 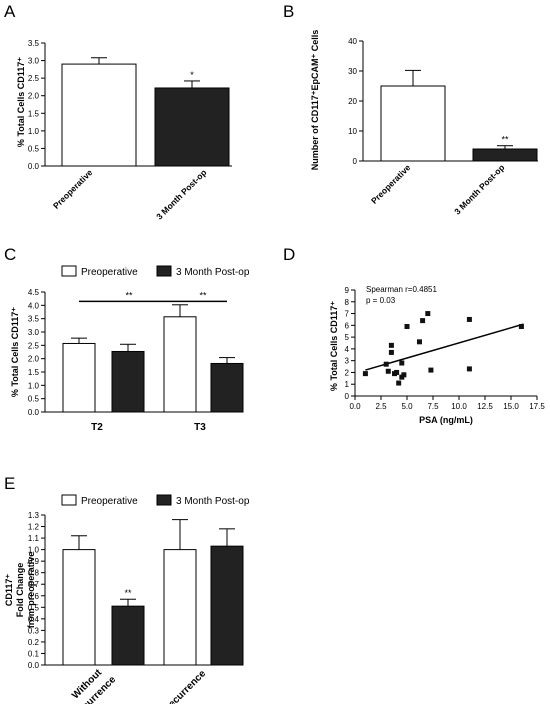 I want to click on panel-d-x-tick-label: 7.5, so click(x=433, y=406).